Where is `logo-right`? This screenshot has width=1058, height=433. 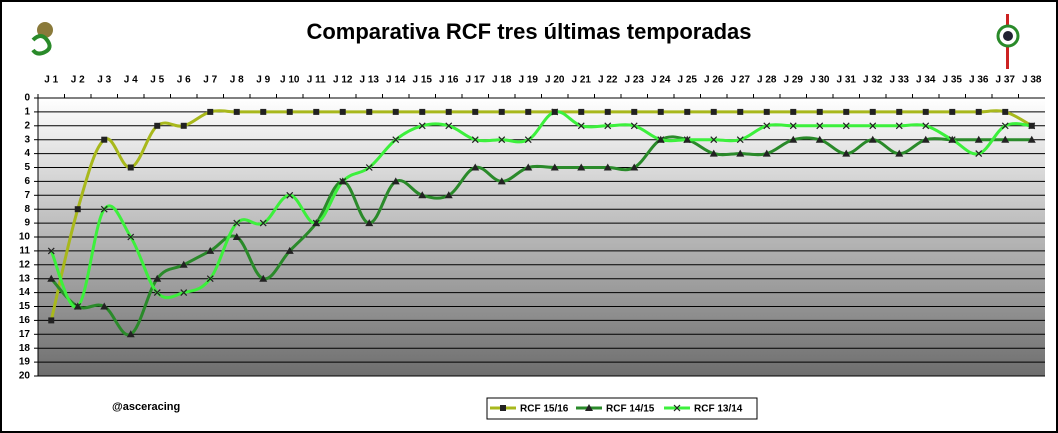 logo-right is located at coordinates (1008, 41).